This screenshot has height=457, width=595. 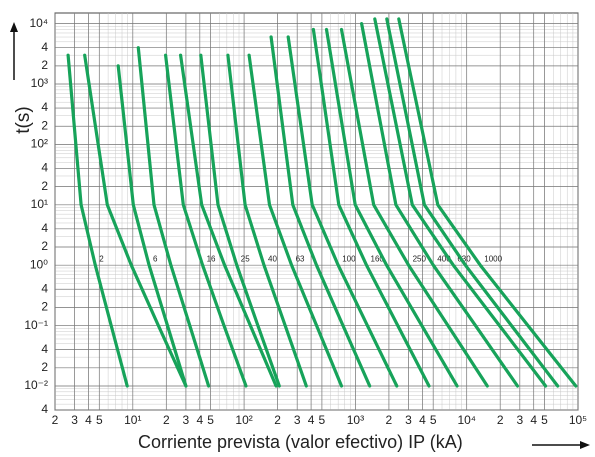 What do you see at coordinates (155, 258) in the screenshot?
I see `curve-label: 6` at bounding box center [155, 258].